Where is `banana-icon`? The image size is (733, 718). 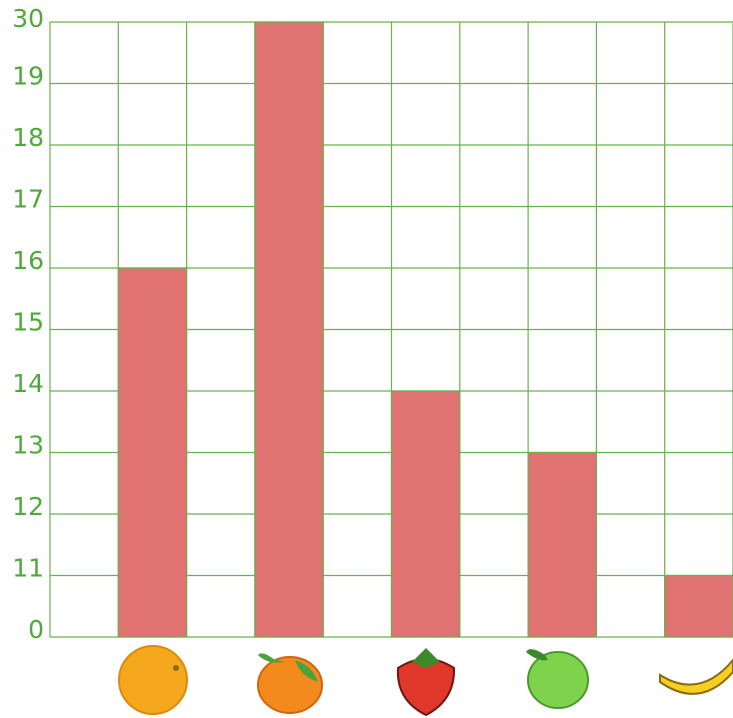 banana-icon is located at coordinates (696, 676).